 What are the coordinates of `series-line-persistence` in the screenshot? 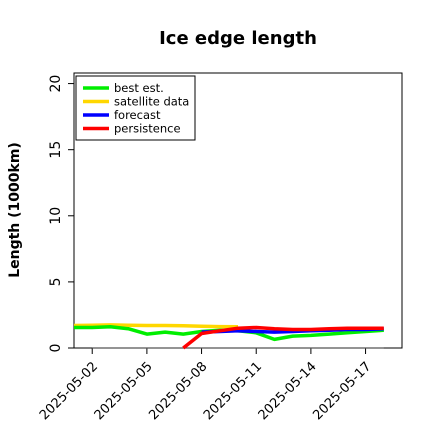 It's located at (283, 337).